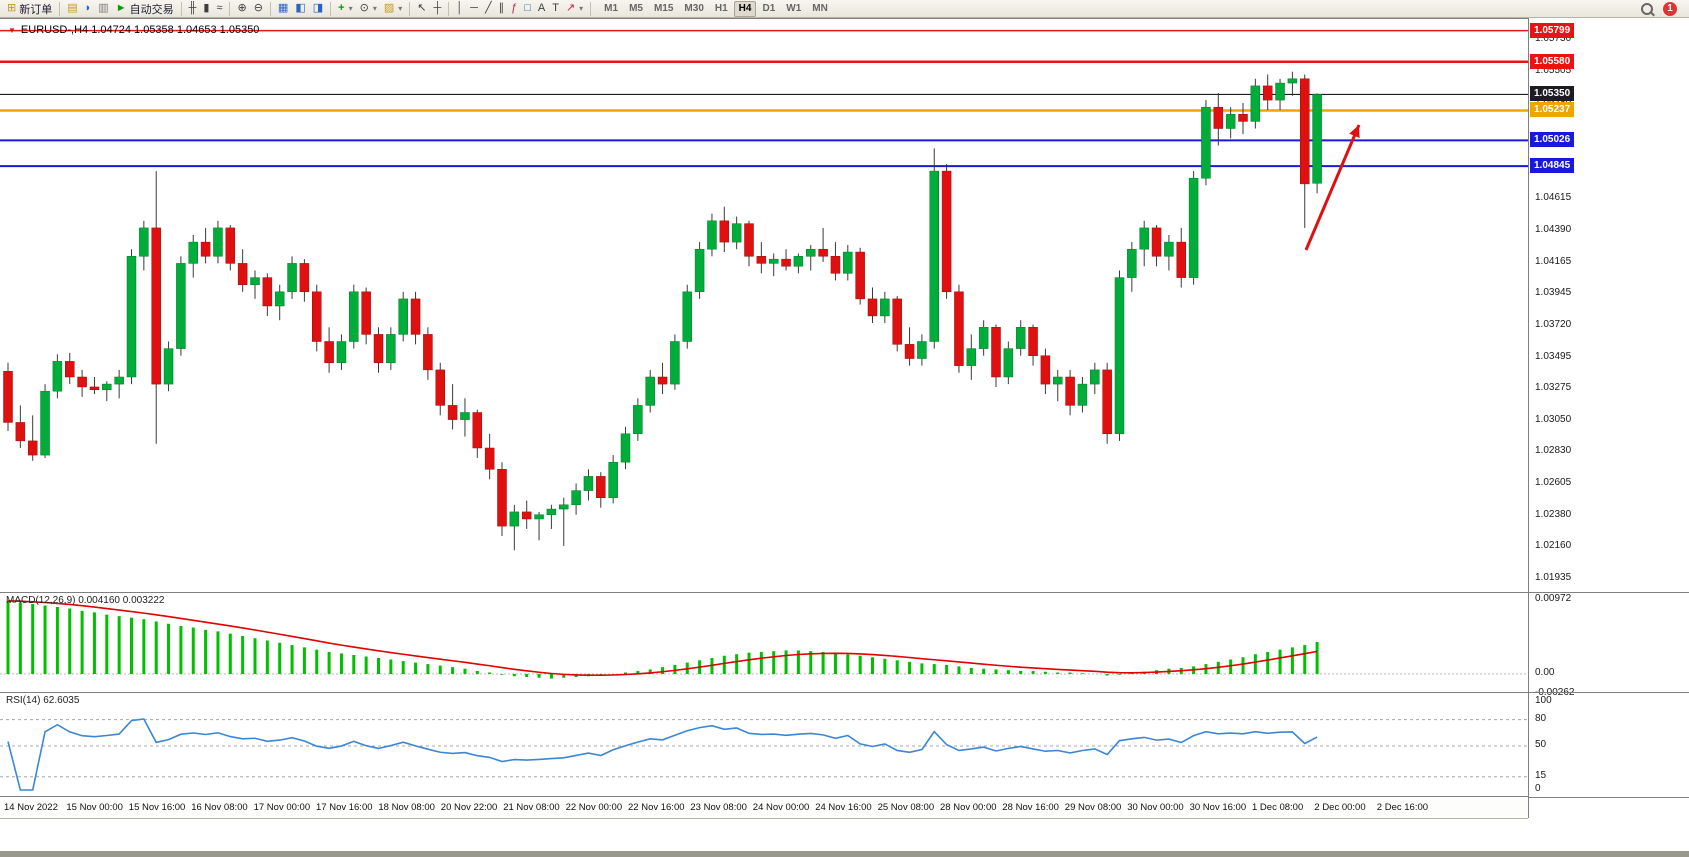 This screenshot has width=1689, height=857. I want to click on zoom-out-button: ⊖, so click(258, 9).